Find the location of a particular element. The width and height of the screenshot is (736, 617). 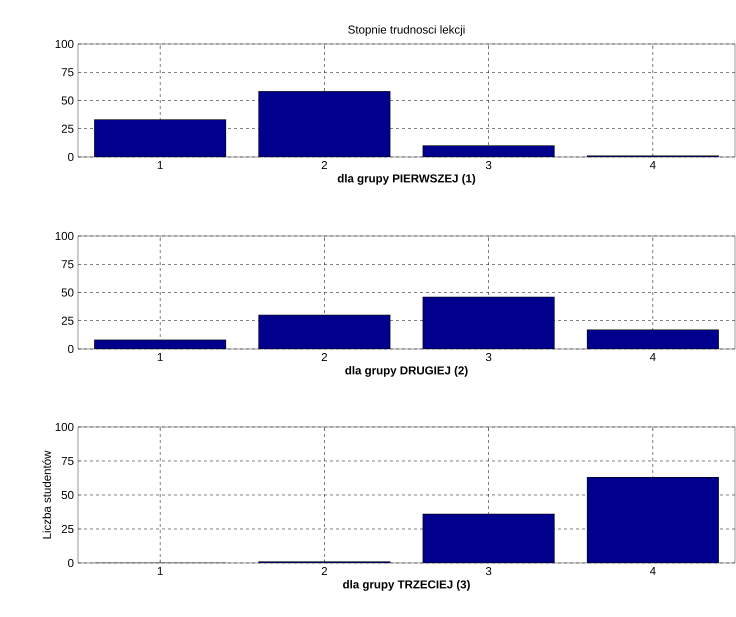

y-axis-title: Liczba studentów is located at coordinates (46, 494).